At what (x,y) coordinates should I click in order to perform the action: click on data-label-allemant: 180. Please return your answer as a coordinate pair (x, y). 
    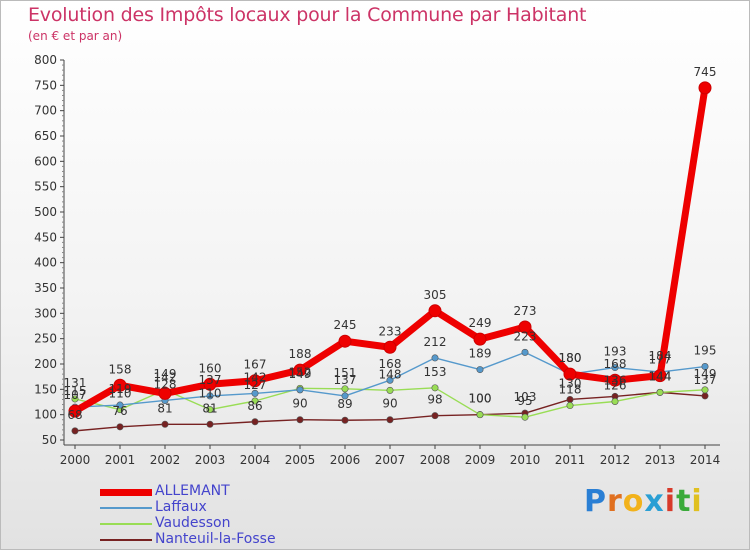
    Looking at the image, I should click on (570, 358).